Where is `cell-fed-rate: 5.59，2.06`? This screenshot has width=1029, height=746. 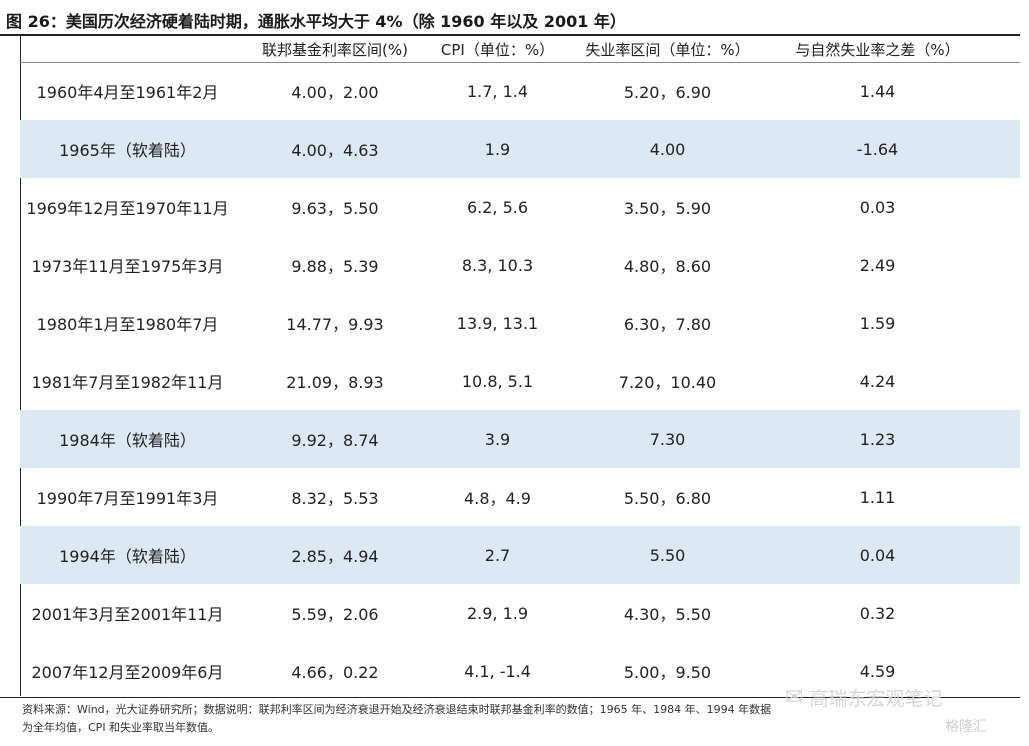 cell-fed-rate: 5.59，2.06 is located at coordinates (335, 614).